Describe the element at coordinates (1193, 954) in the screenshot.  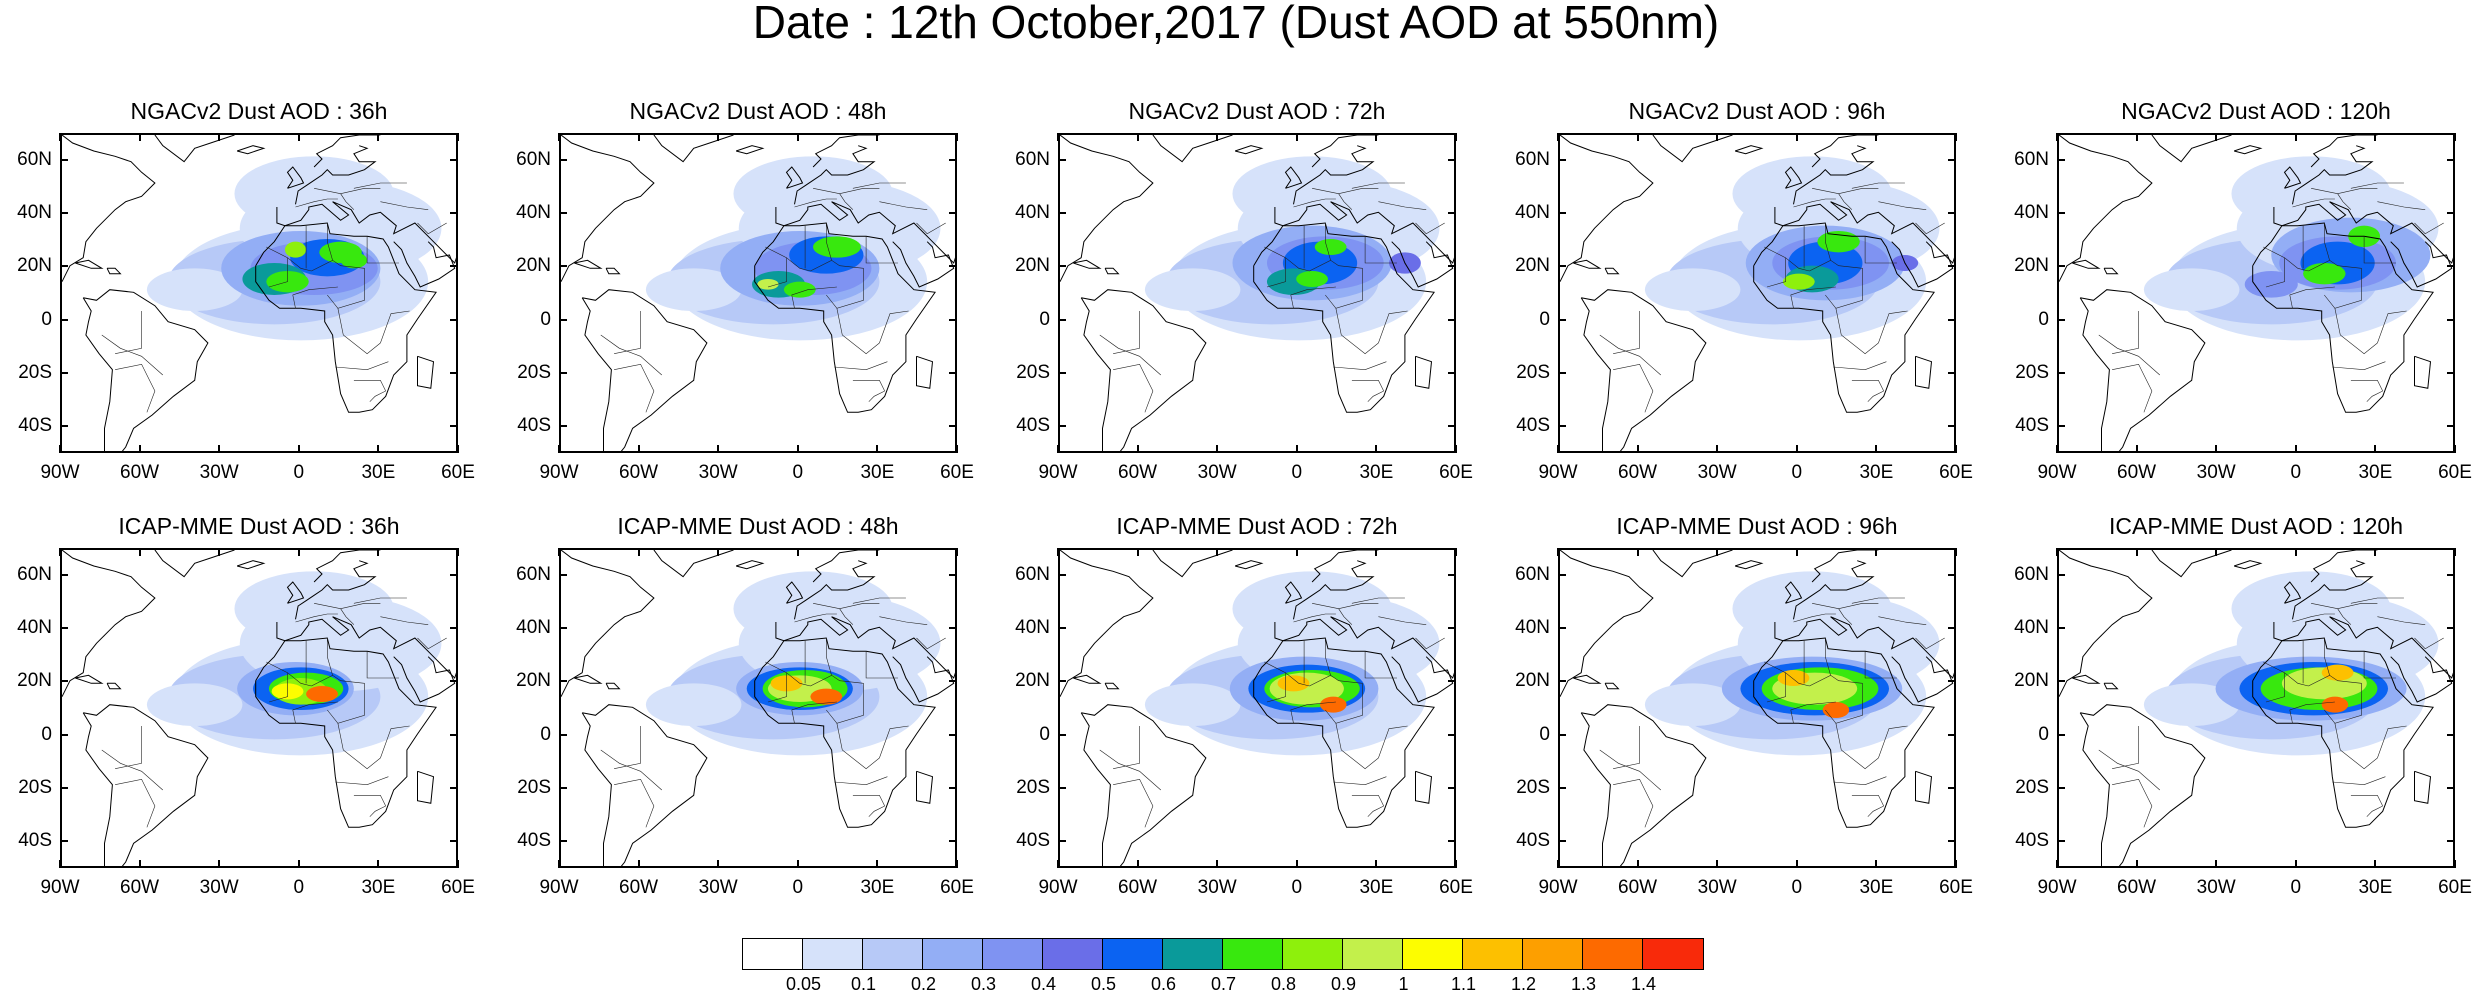
I see `colorbar-swatch` at that location.